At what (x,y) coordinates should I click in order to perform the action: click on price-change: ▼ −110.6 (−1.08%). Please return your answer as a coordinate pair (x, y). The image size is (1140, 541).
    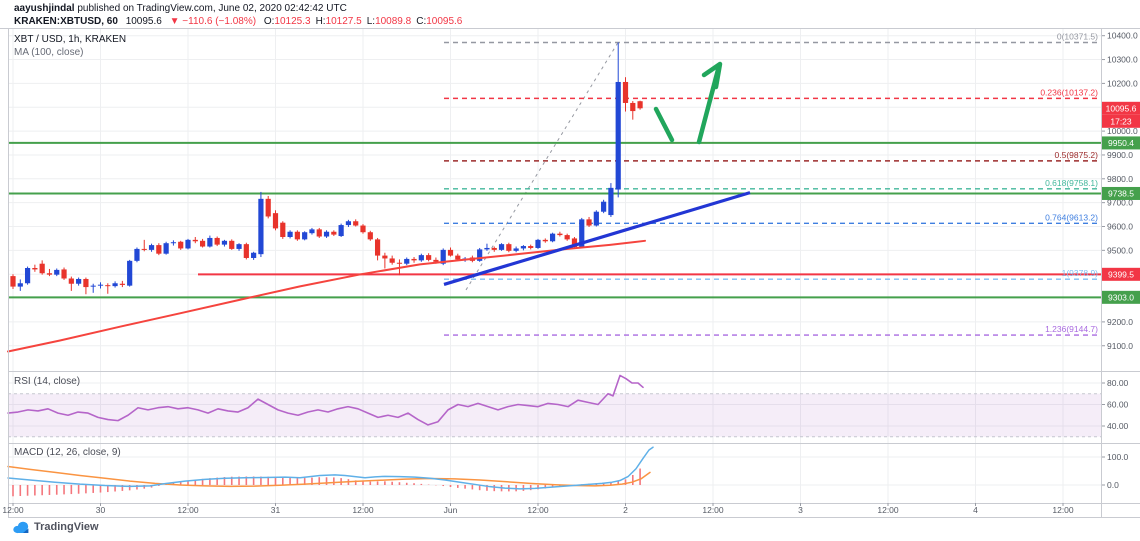
    Looking at the image, I should click on (213, 21).